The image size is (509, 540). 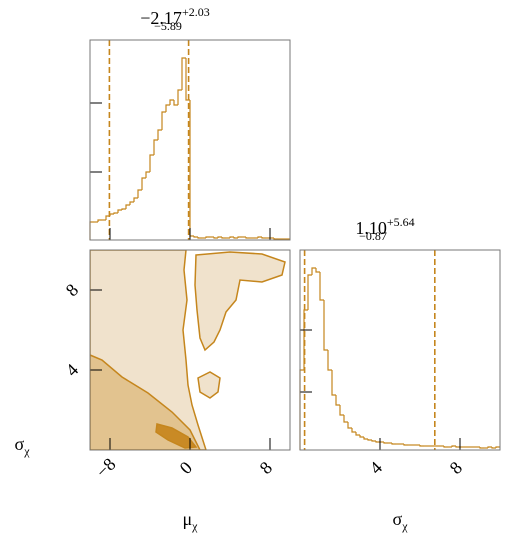 I want to click on title-lower: −5.89, so click(x=168, y=26).